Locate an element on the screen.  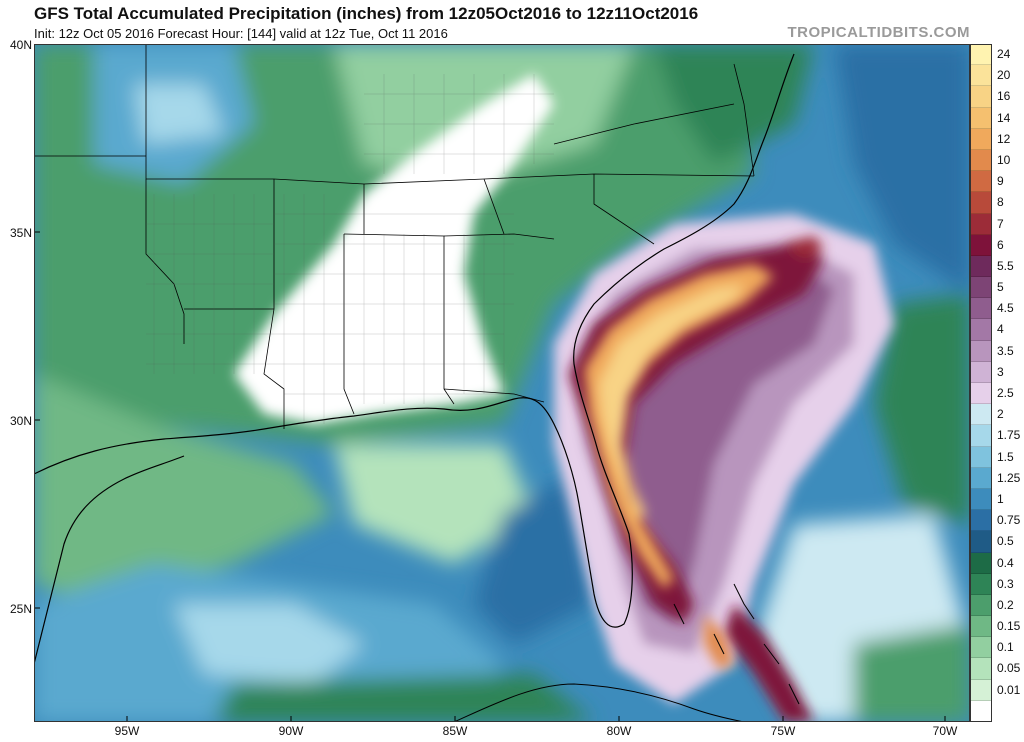
lat-label-40n: 40N is located at coordinates (20, 45).